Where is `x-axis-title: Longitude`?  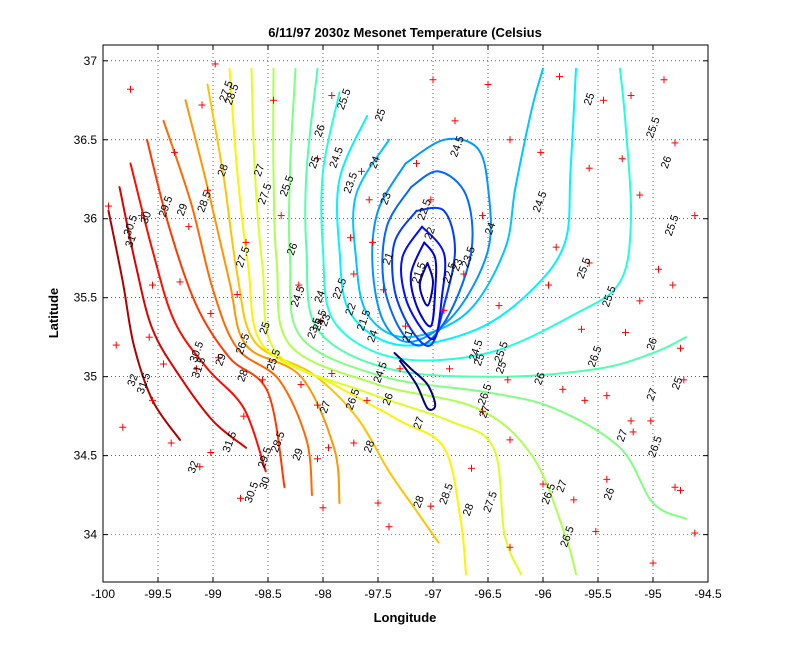
x-axis-title: Longitude is located at coordinates (405, 617).